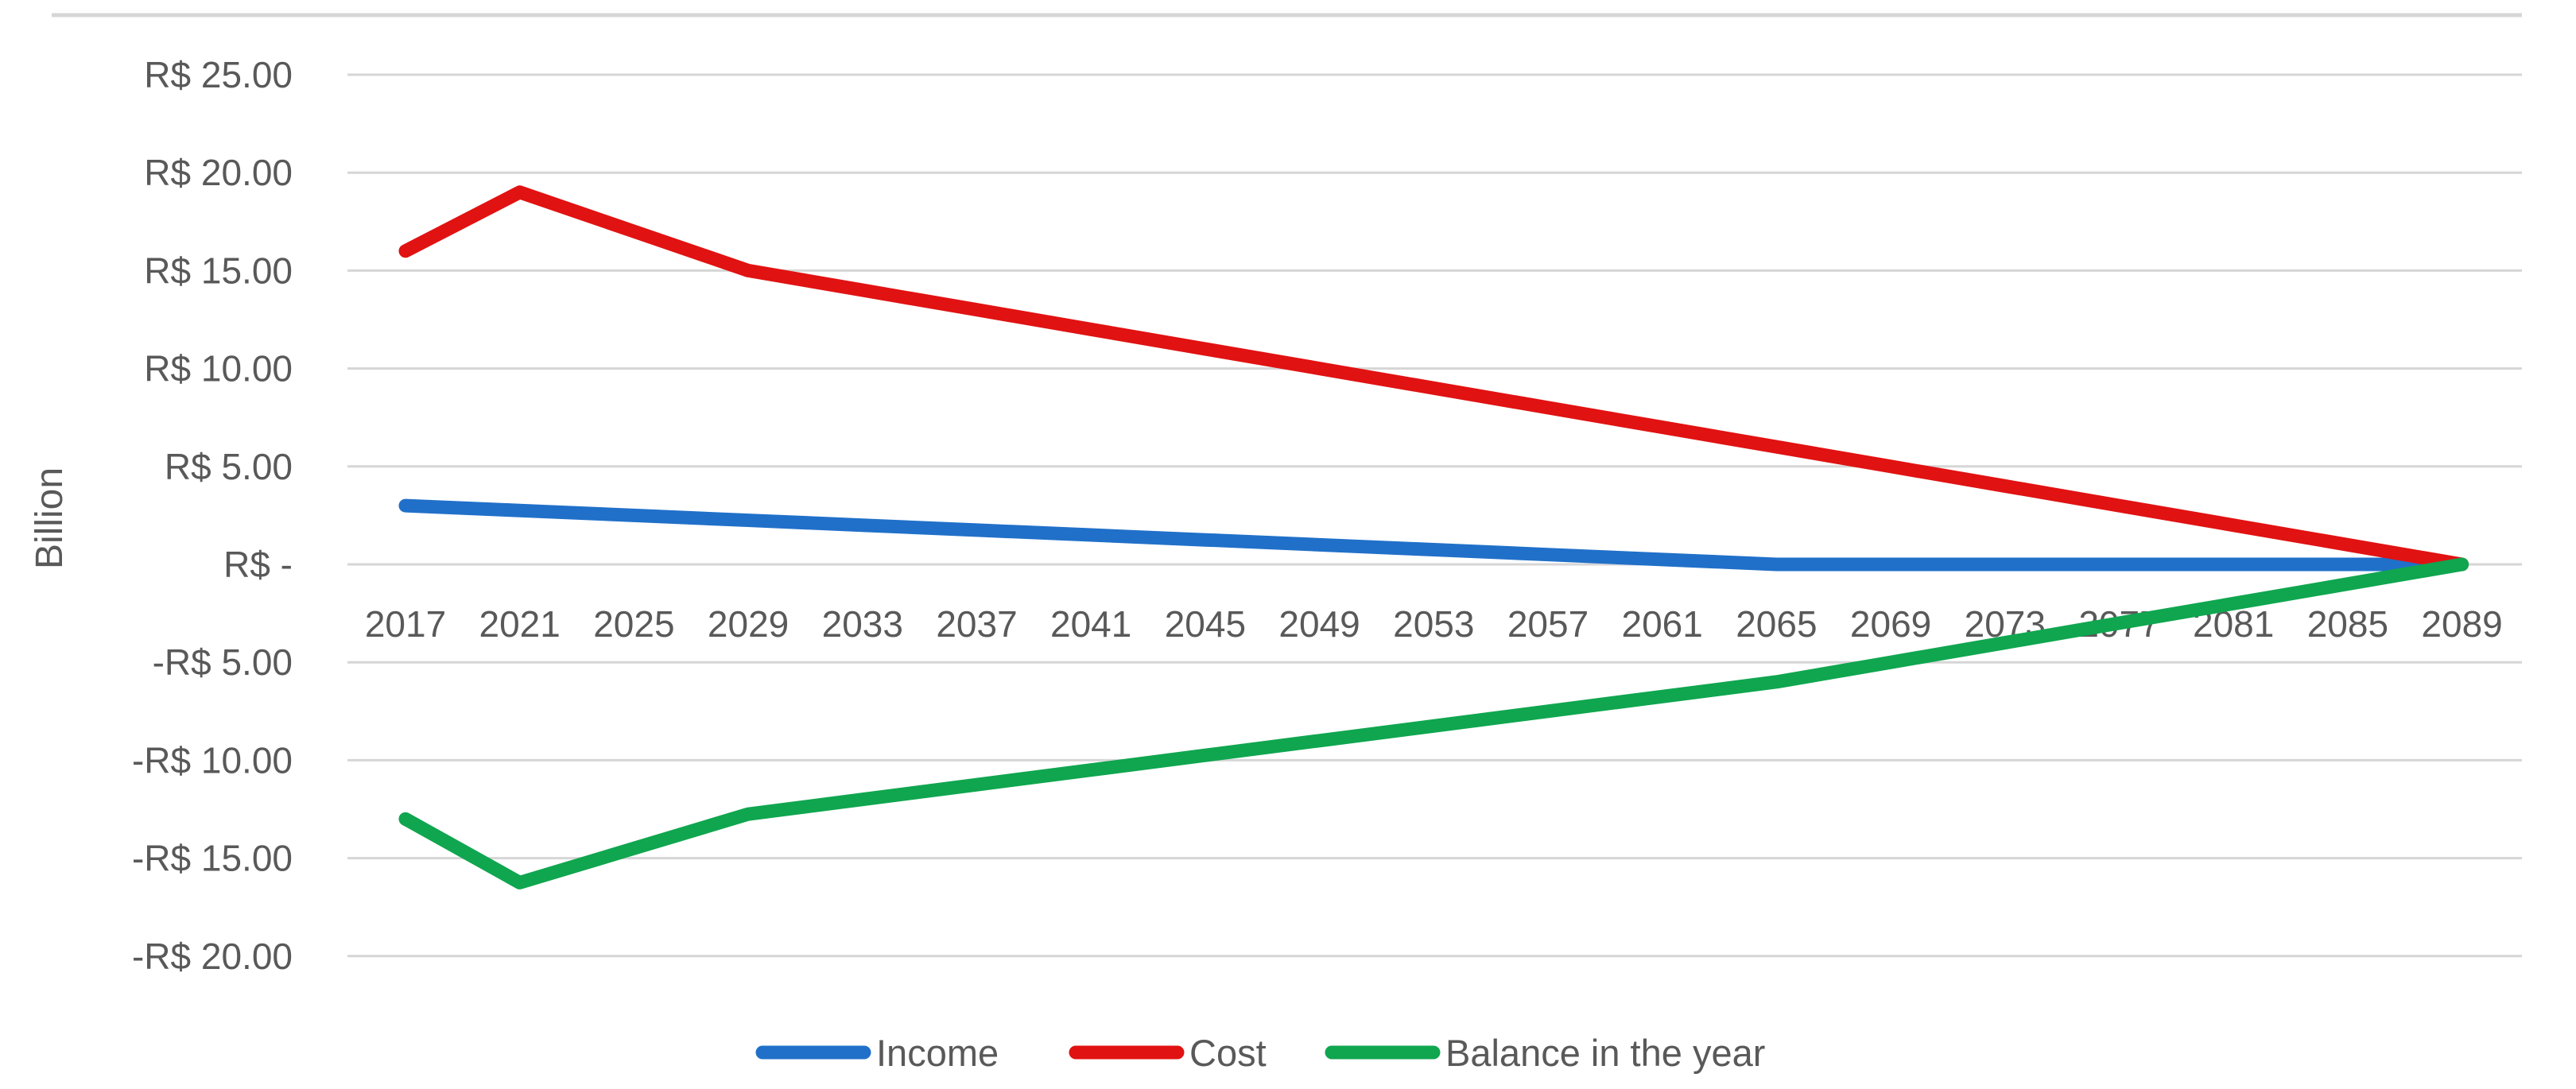 This screenshot has height=1089, width=2576. Describe the element at coordinates (258, 564) in the screenshot. I see `y-tick-label: R$ -` at that location.